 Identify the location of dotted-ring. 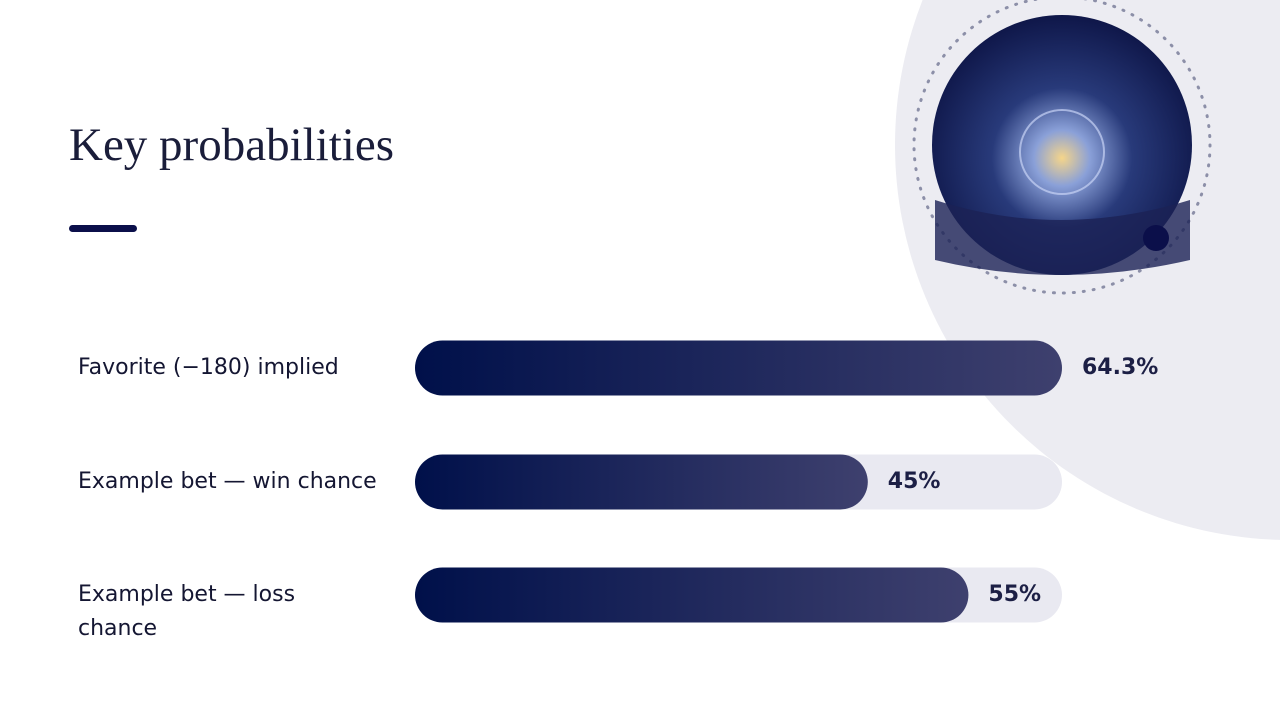
(1062, 147).